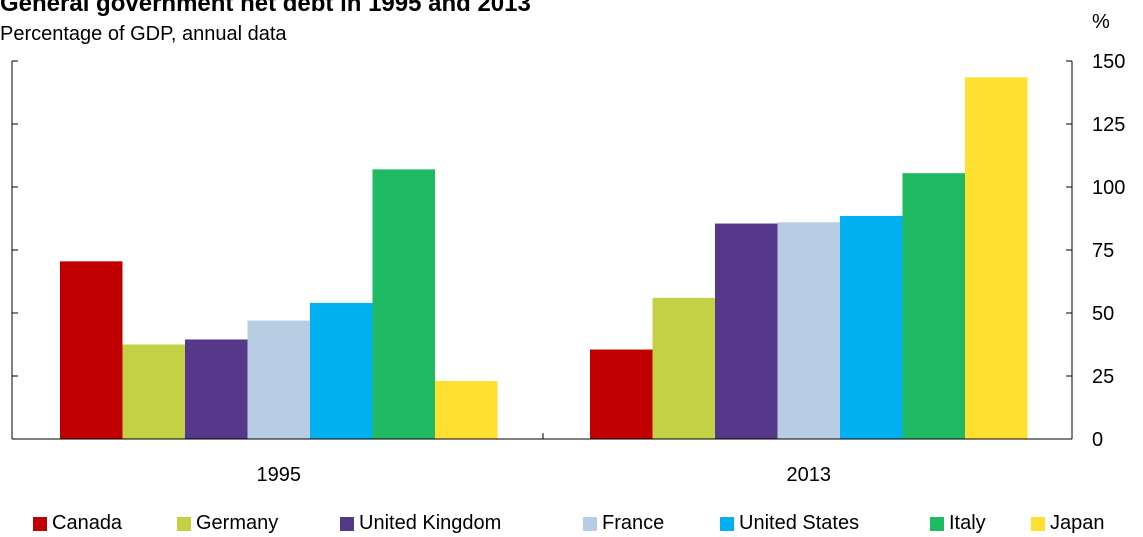  I want to click on legend-item-united-kingdom: United Kingdom, so click(420, 523).